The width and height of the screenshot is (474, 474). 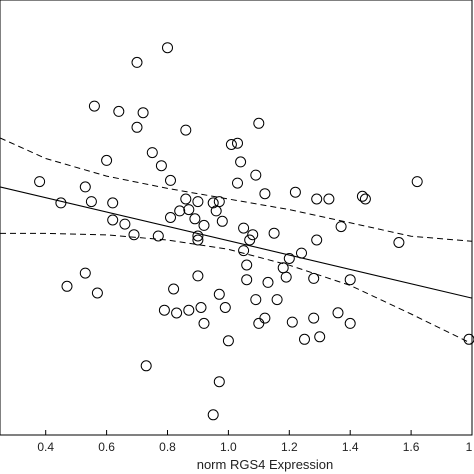 What do you see at coordinates (289, 447) in the screenshot?
I see `x-tick-label: 1.2` at bounding box center [289, 447].